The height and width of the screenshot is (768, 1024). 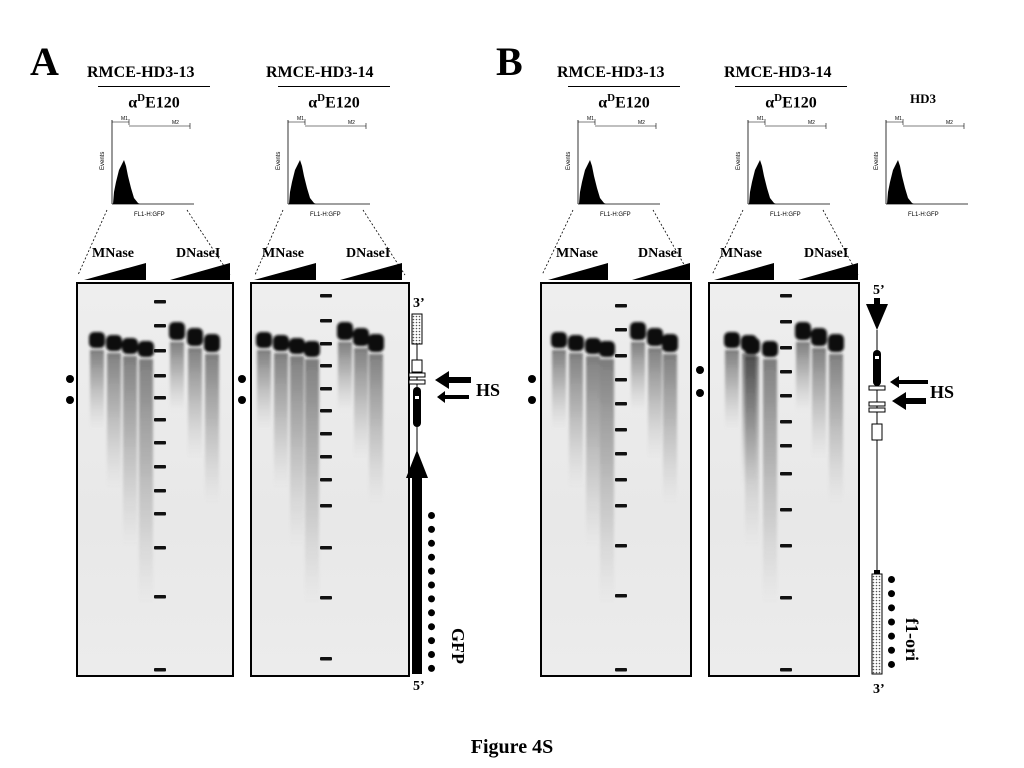 I want to click on sample-underline-a2, so click(x=334, y=86).